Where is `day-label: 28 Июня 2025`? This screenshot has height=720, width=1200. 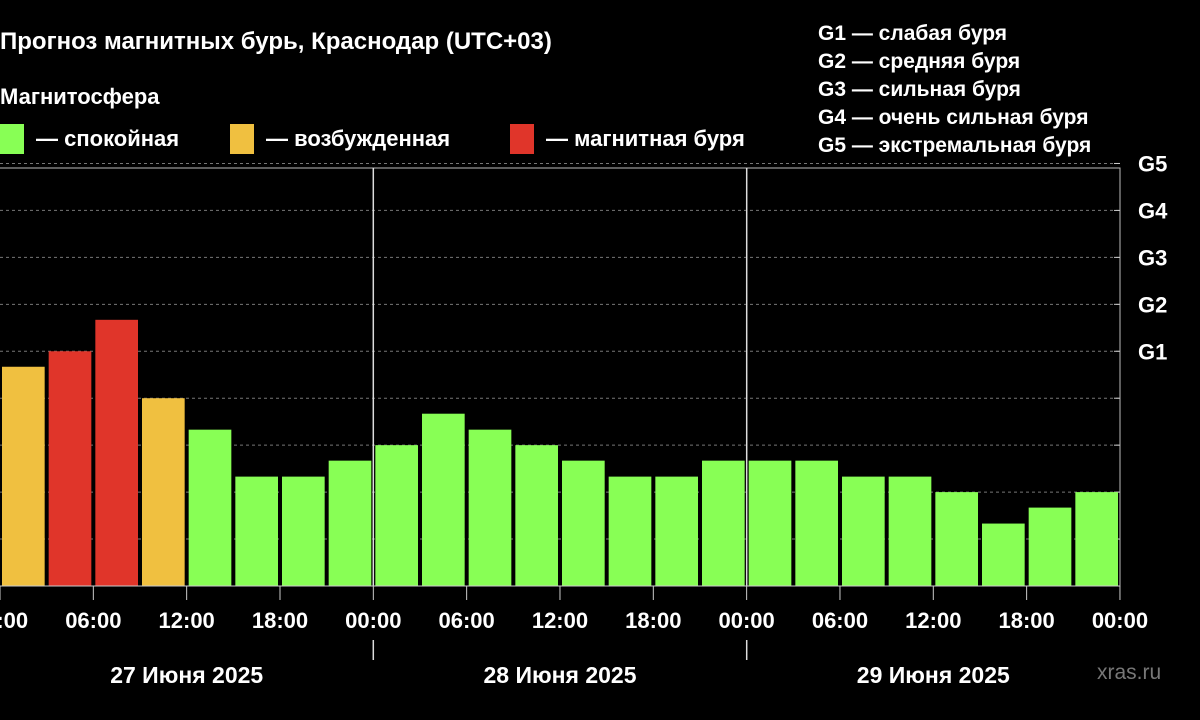
day-label: 28 Июня 2025 is located at coordinates (559, 675).